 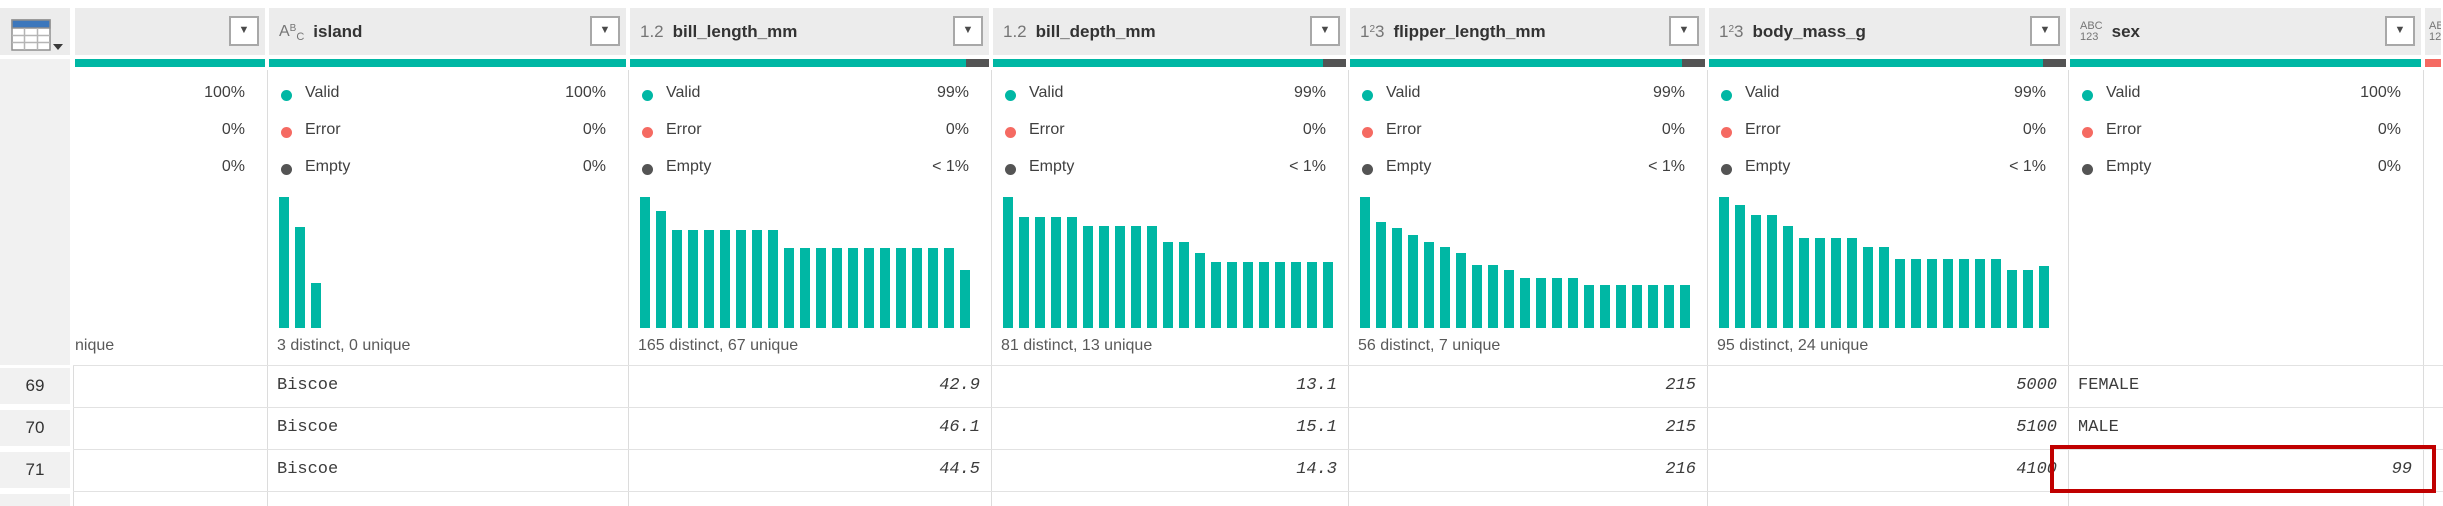 What do you see at coordinates (2433, 428) in the screenshot?
I see `cell-offscreen-right-row70` at bounding box center [2433, 428].